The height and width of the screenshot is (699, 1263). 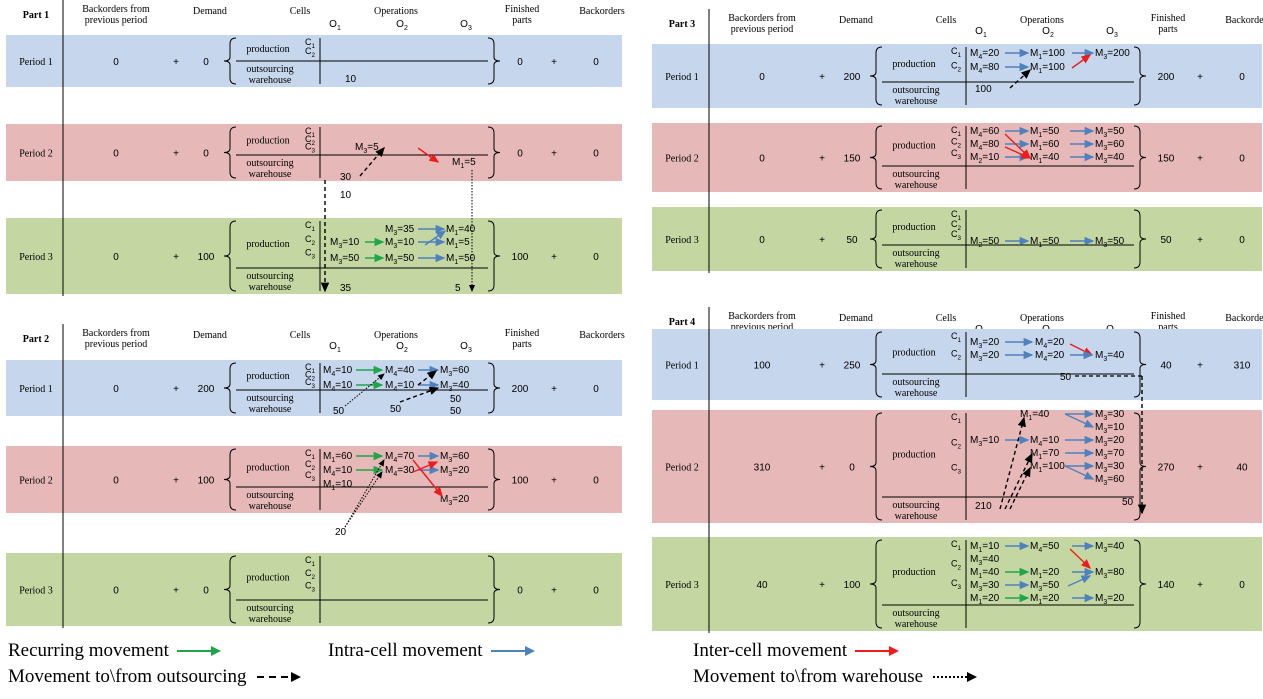 I want to click on machine-value: M3=30, so click(x=1110, y=415).